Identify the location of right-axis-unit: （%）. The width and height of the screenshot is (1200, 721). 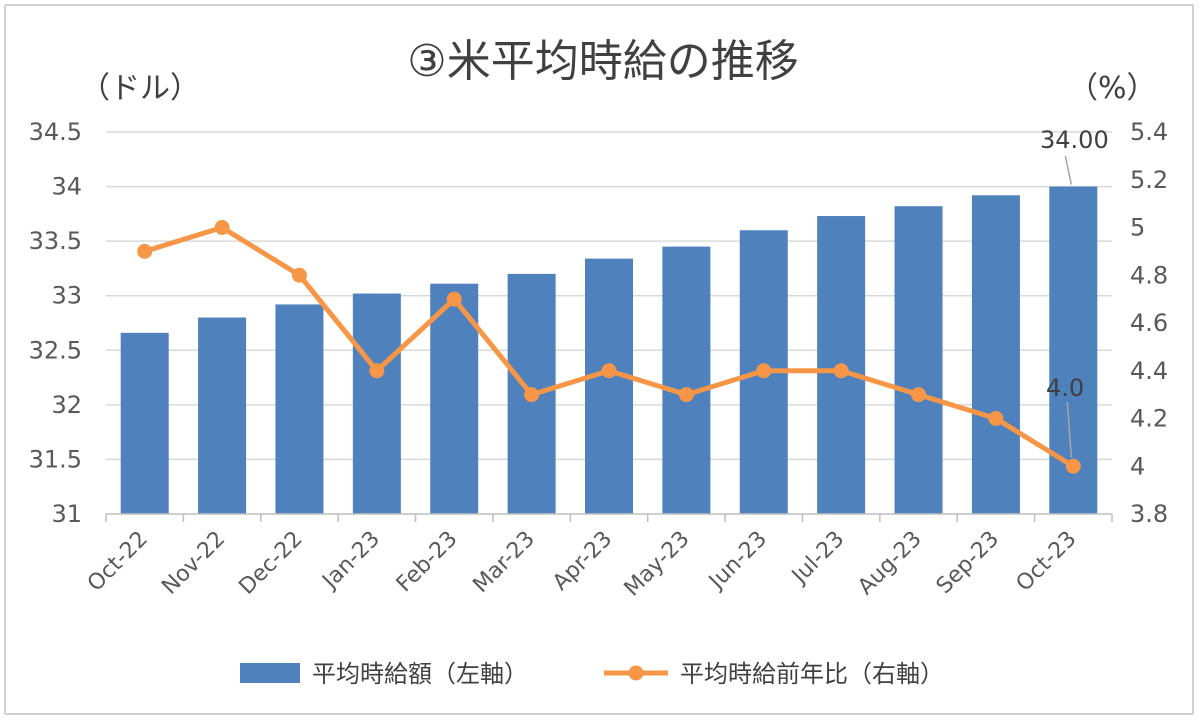
(1112, 88).